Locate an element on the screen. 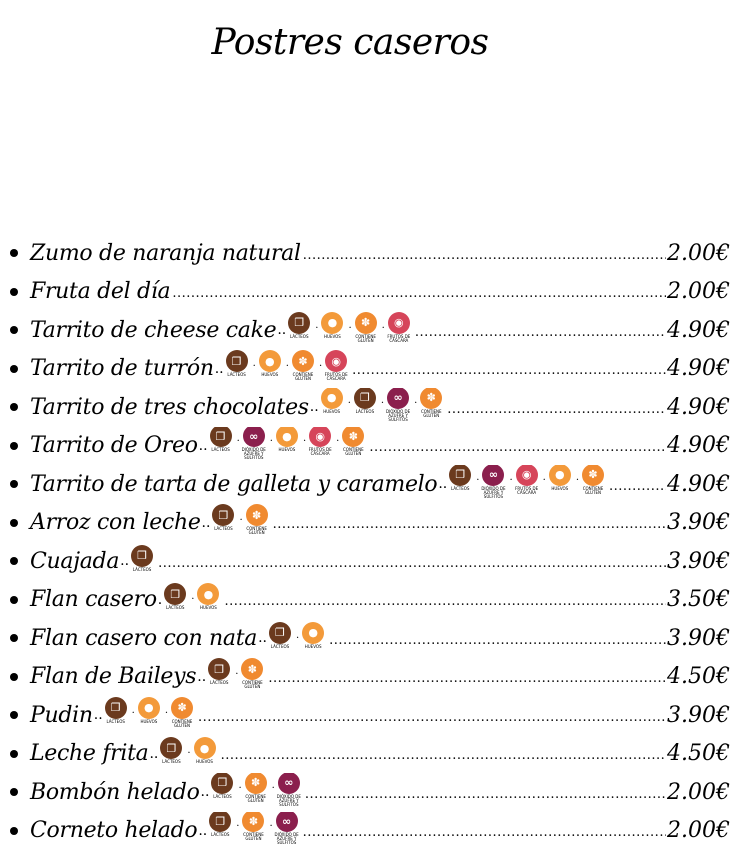 This screenshot has width=733, height=850. item-price: 2.00€ is located at coordinates (698, 253).